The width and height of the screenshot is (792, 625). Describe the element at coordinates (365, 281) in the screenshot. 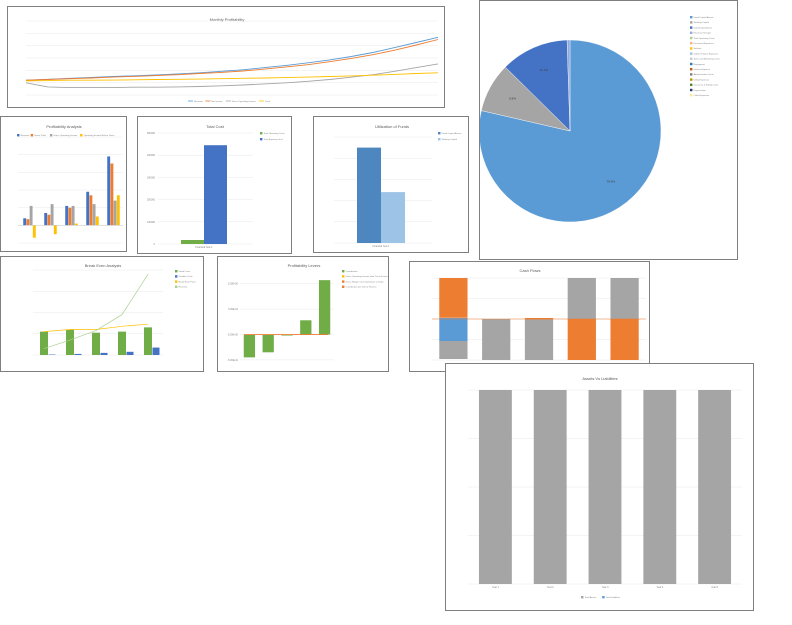

I see `legend-label: Gross Margin Cost Operations to Sales` at that location.